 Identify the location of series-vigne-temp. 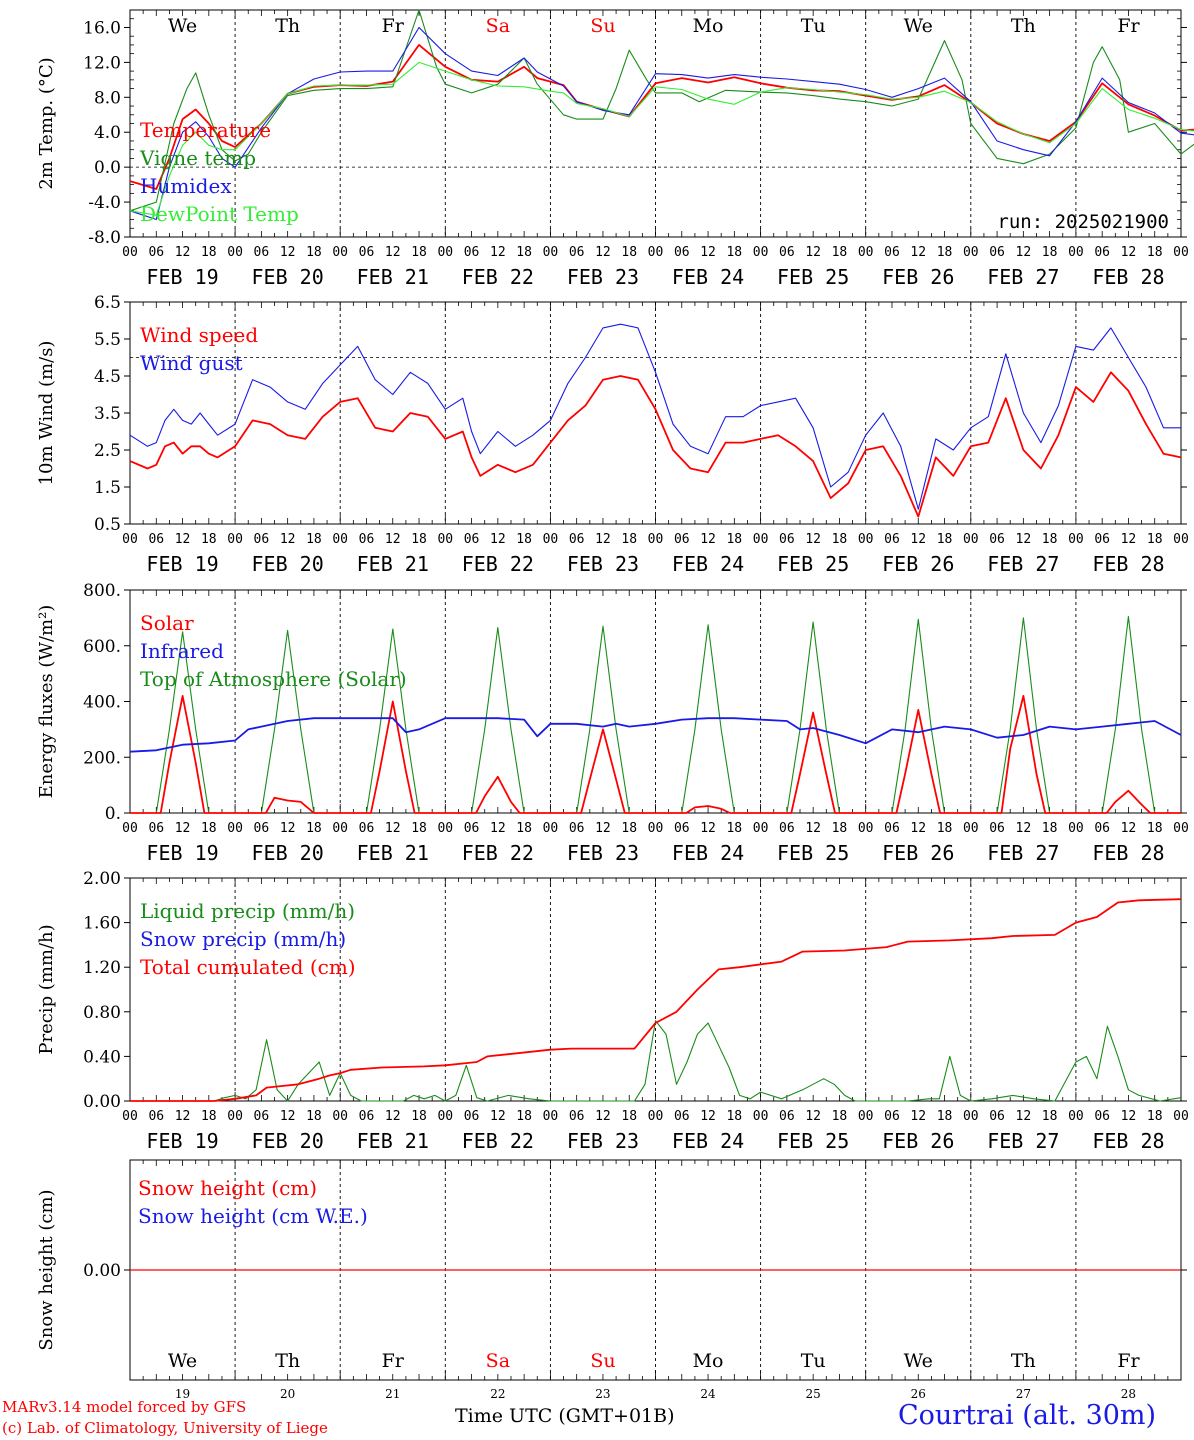
(661, 110).